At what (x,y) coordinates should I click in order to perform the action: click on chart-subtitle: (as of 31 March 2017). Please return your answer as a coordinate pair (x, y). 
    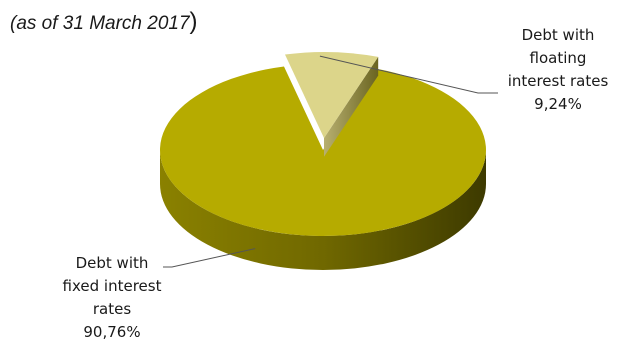
    Looking at the image, I should click on (104, 21).